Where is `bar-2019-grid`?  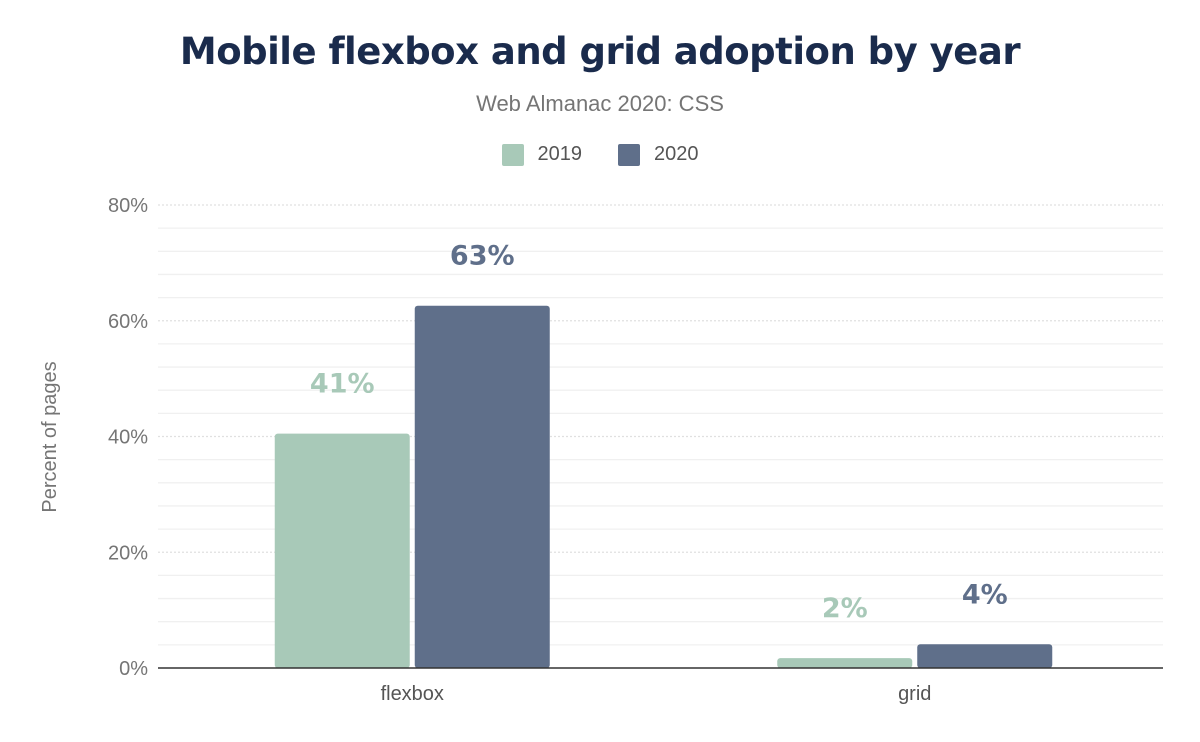 bar-2019-grid is located at coordinates (845, 663).